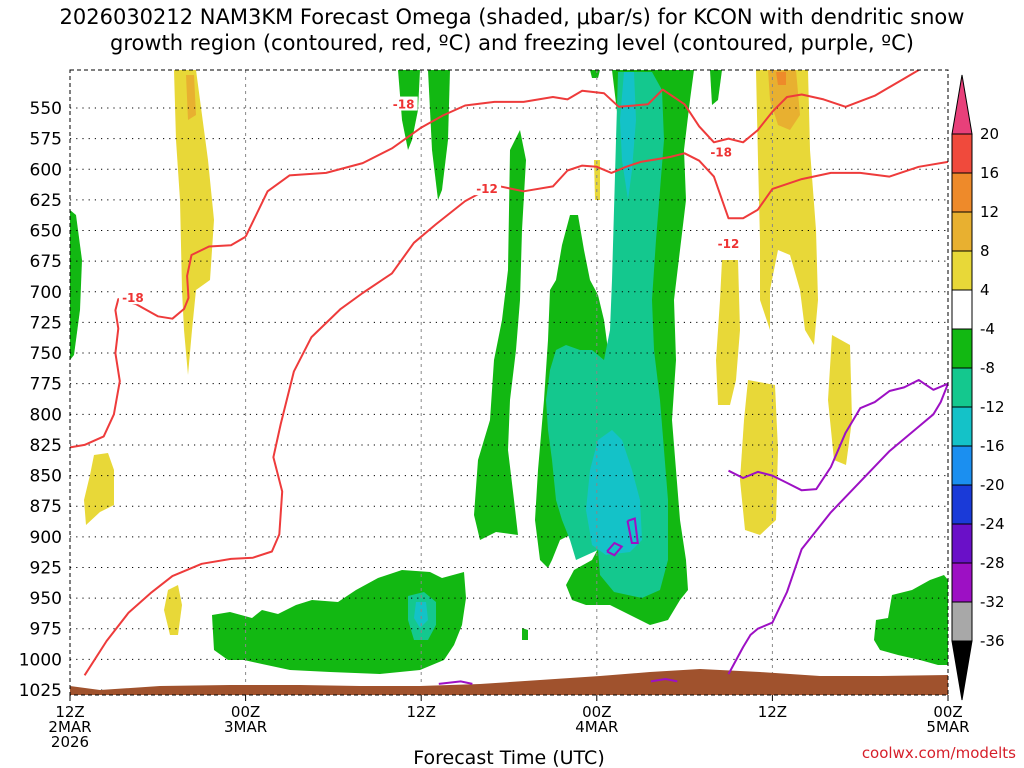  I want to click on y-tick-label-925: 925, so click(46, 568).